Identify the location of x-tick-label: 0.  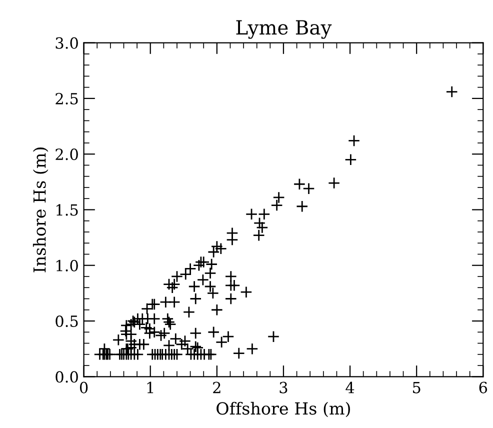
(84, 388).